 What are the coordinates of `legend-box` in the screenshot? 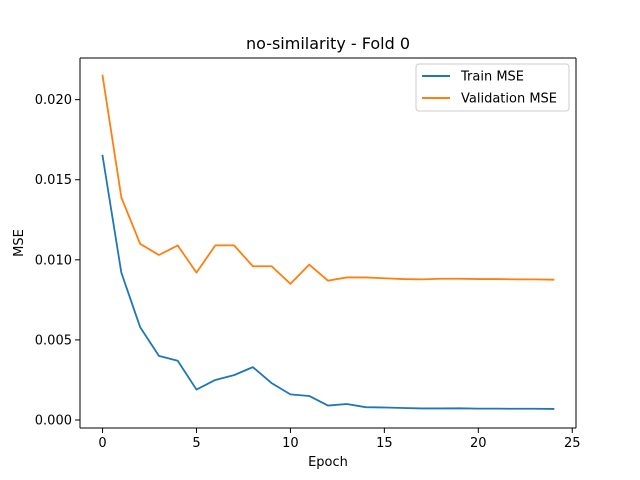 It's located at (492, 87).